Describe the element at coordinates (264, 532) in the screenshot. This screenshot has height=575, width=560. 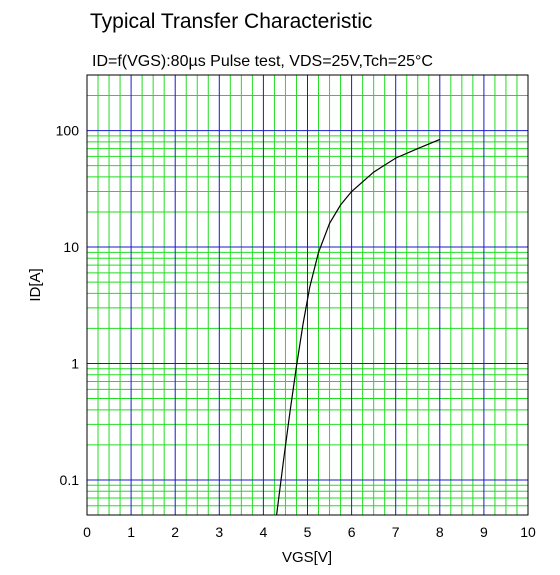
I see `x-tick-label: 4` at that location.